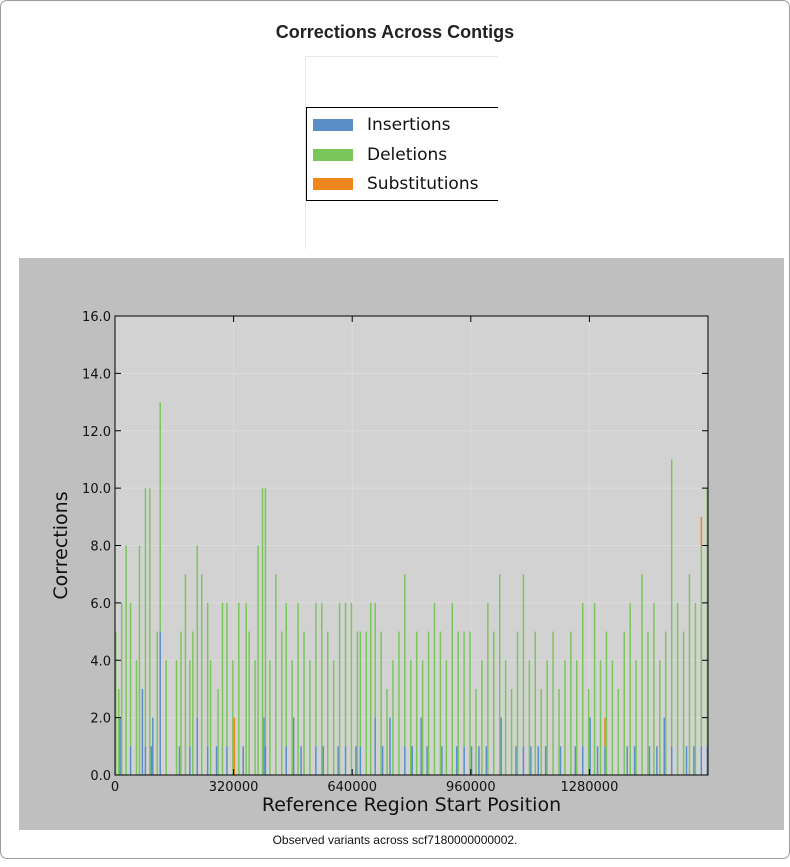  I want to click on legend-swatch-insertions, so click(333, 125).